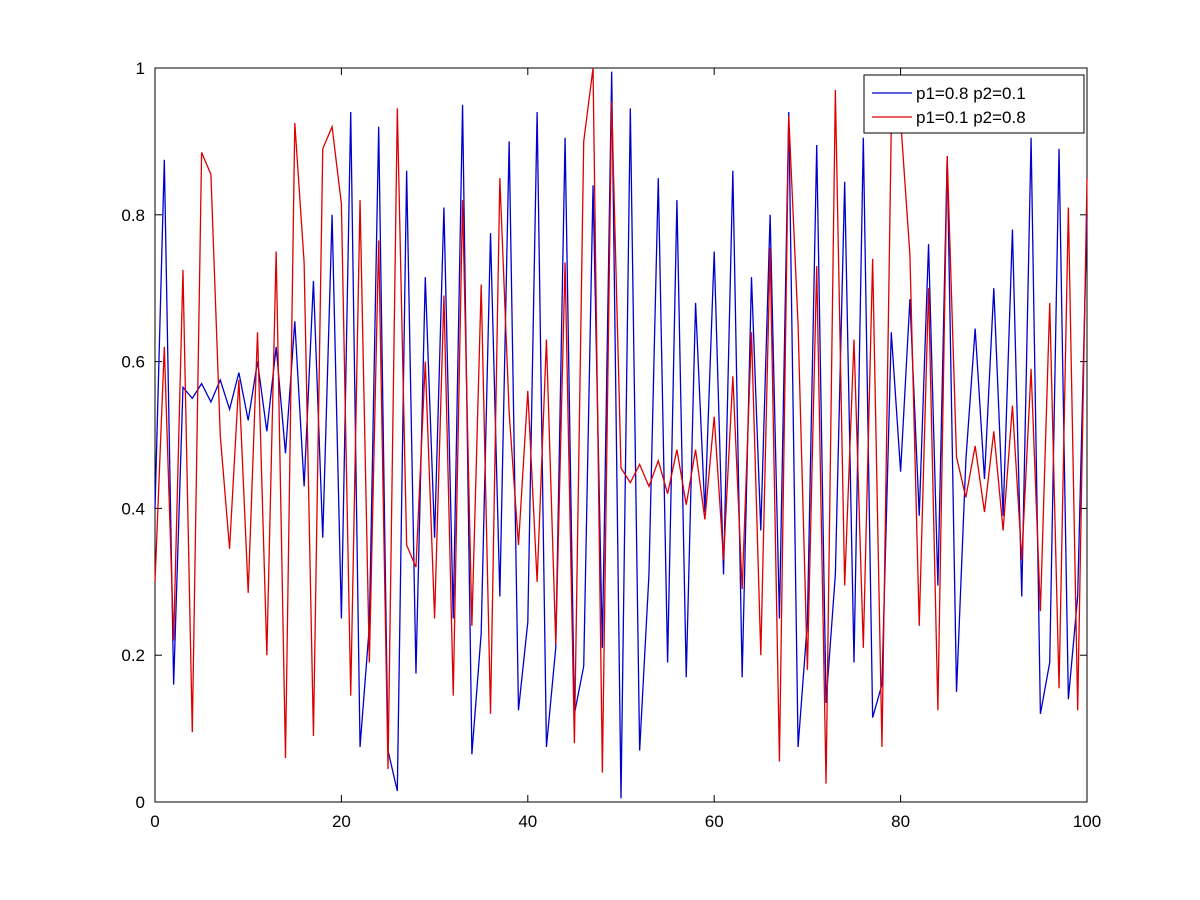  What do you see at coordinates (154, 821) in the screenshot?
I see `x-tick-label: 0` at bounding box center [154, 821].